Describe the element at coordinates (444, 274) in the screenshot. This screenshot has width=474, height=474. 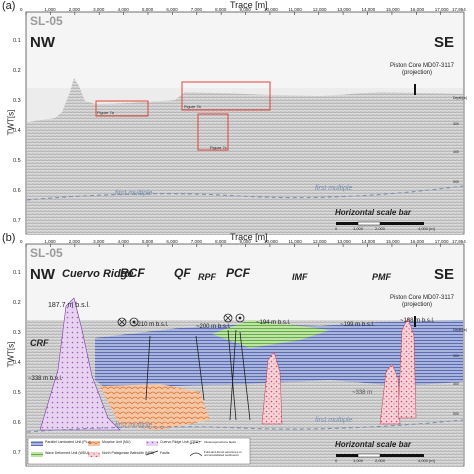
I see `panel-b-se: SE` at that location.